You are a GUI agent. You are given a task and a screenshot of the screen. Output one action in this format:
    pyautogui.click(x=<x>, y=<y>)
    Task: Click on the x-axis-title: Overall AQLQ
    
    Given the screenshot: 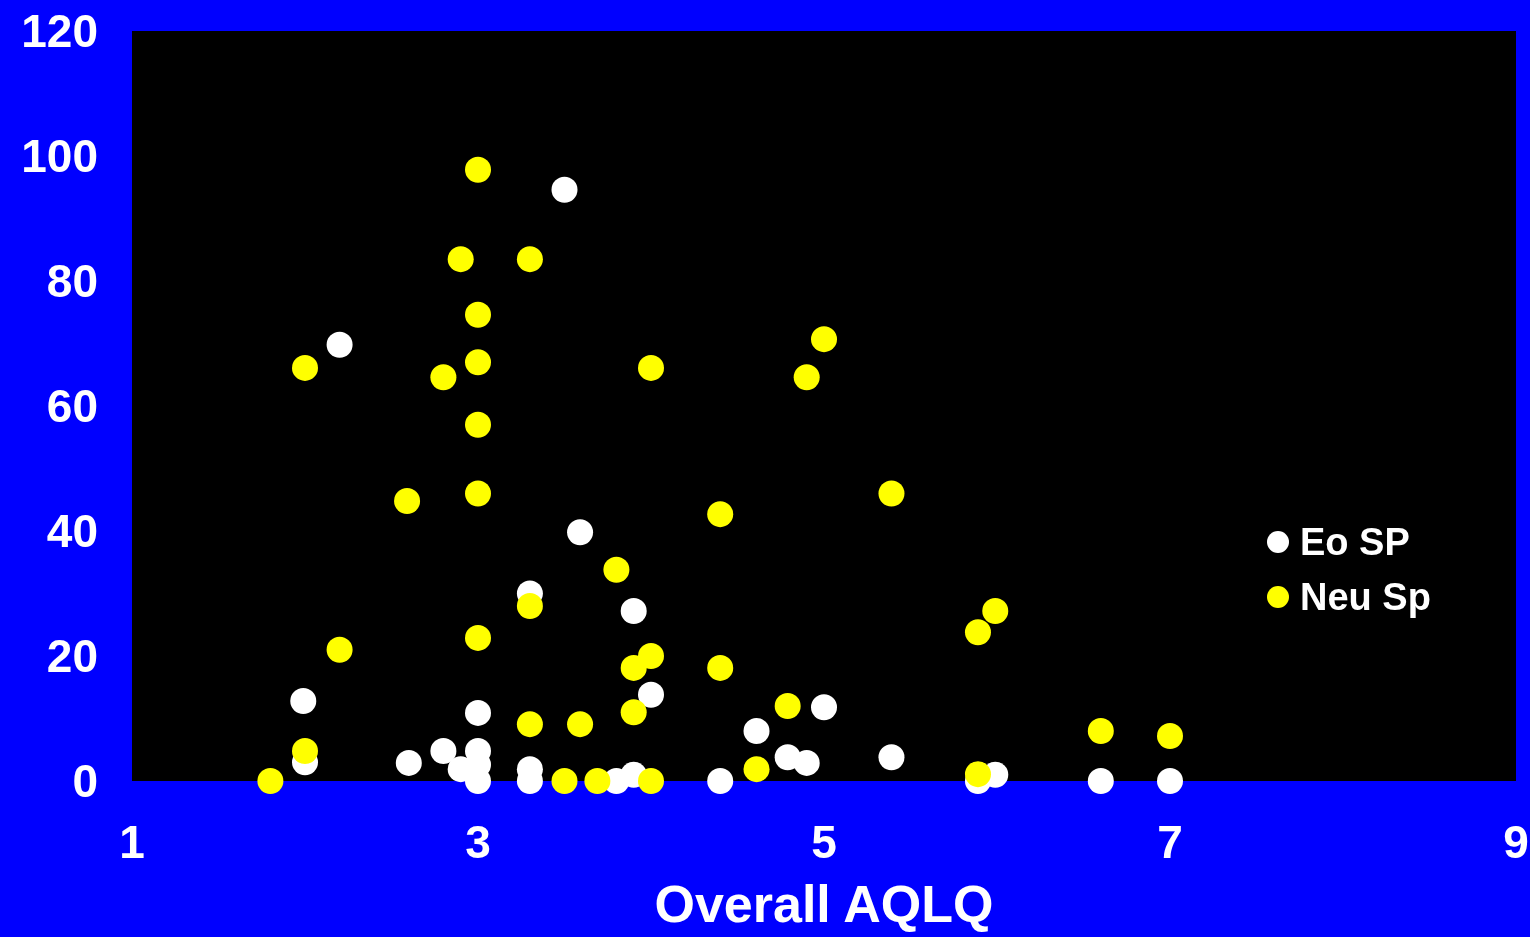 What is the action you would take?
    pyautogui.click(x=824, y=904)
    